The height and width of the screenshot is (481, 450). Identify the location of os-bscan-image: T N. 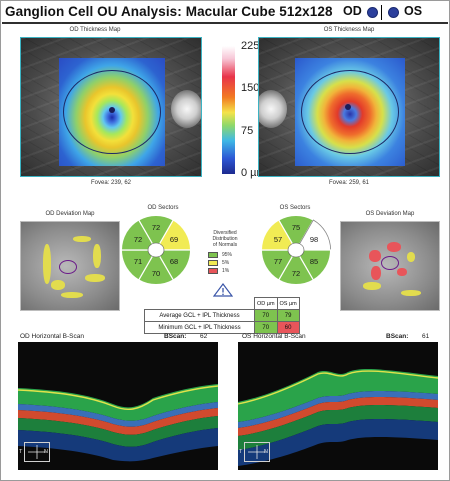
(338, 406).